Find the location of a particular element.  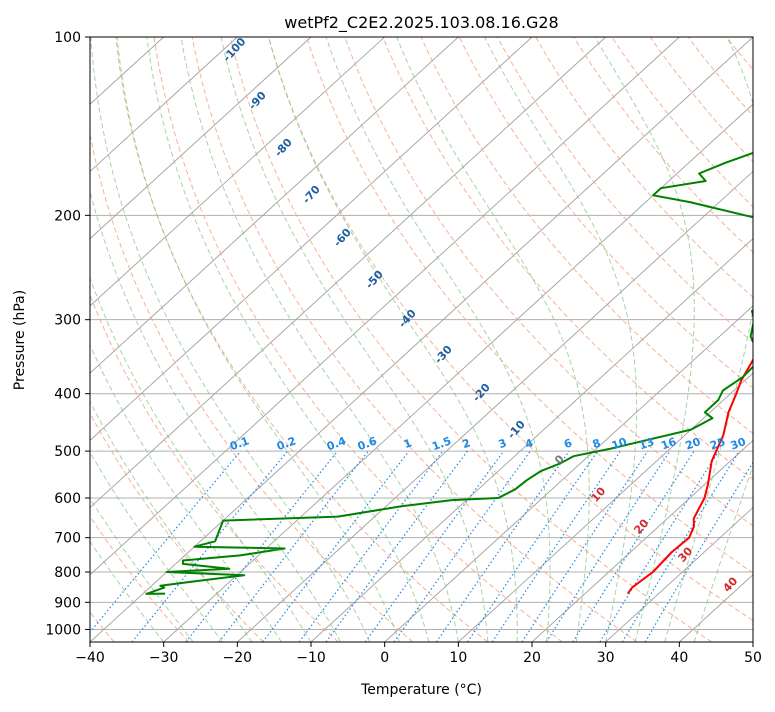

y-tick-label: 100 is located at coordinates (67, 38).